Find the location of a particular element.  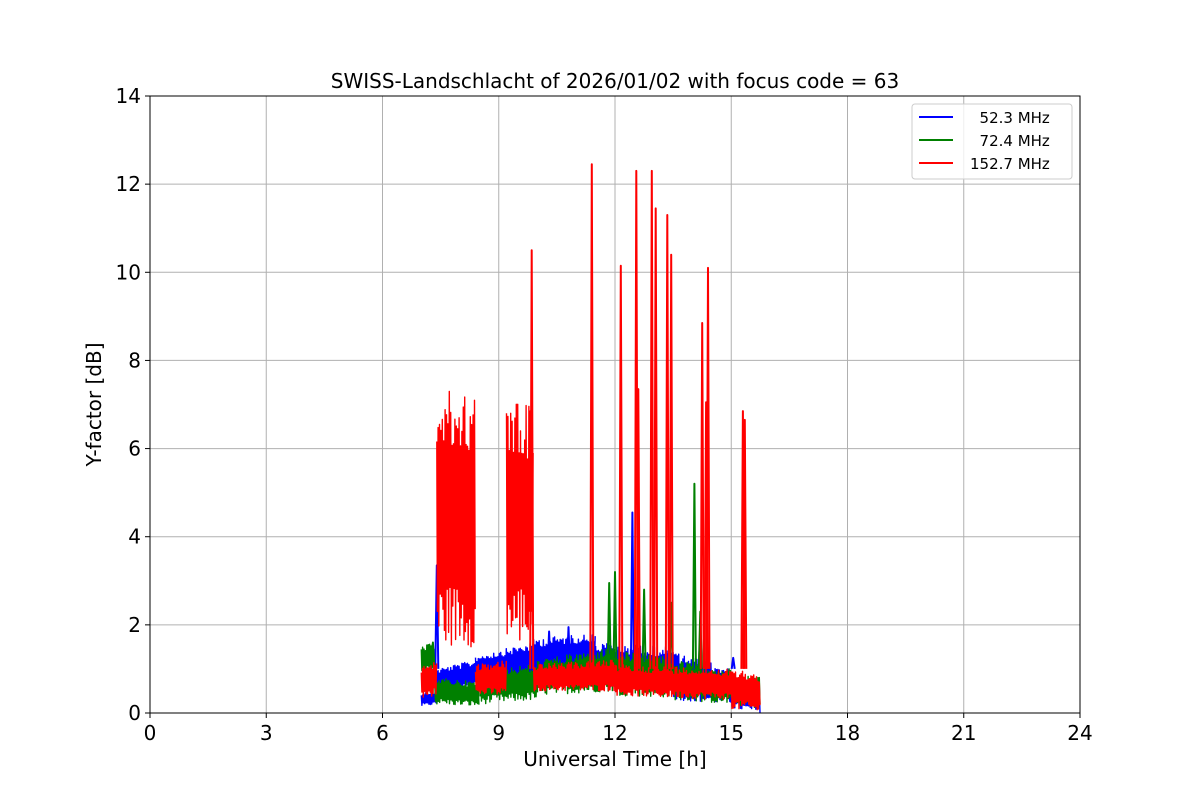

x-tick-label: 21 is located at coordinates (963, 733).